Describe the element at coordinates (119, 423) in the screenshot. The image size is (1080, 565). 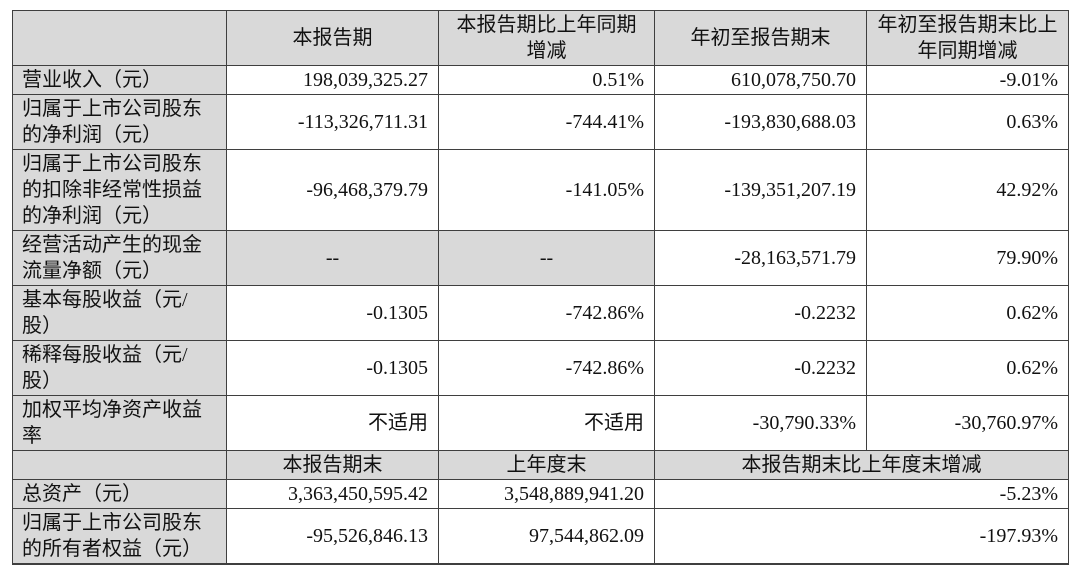
I see `row-label: 加权平均净资产收益 率` at that location.